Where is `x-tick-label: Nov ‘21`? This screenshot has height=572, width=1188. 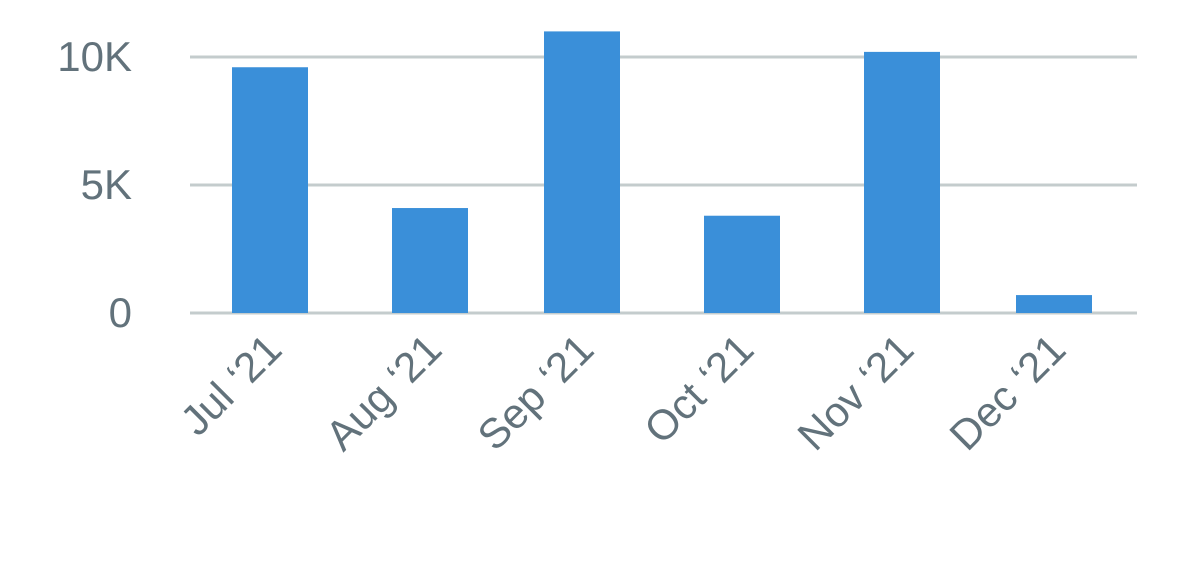 x-tick-label: Nov ‘21 is located at coordinates (855, 392).